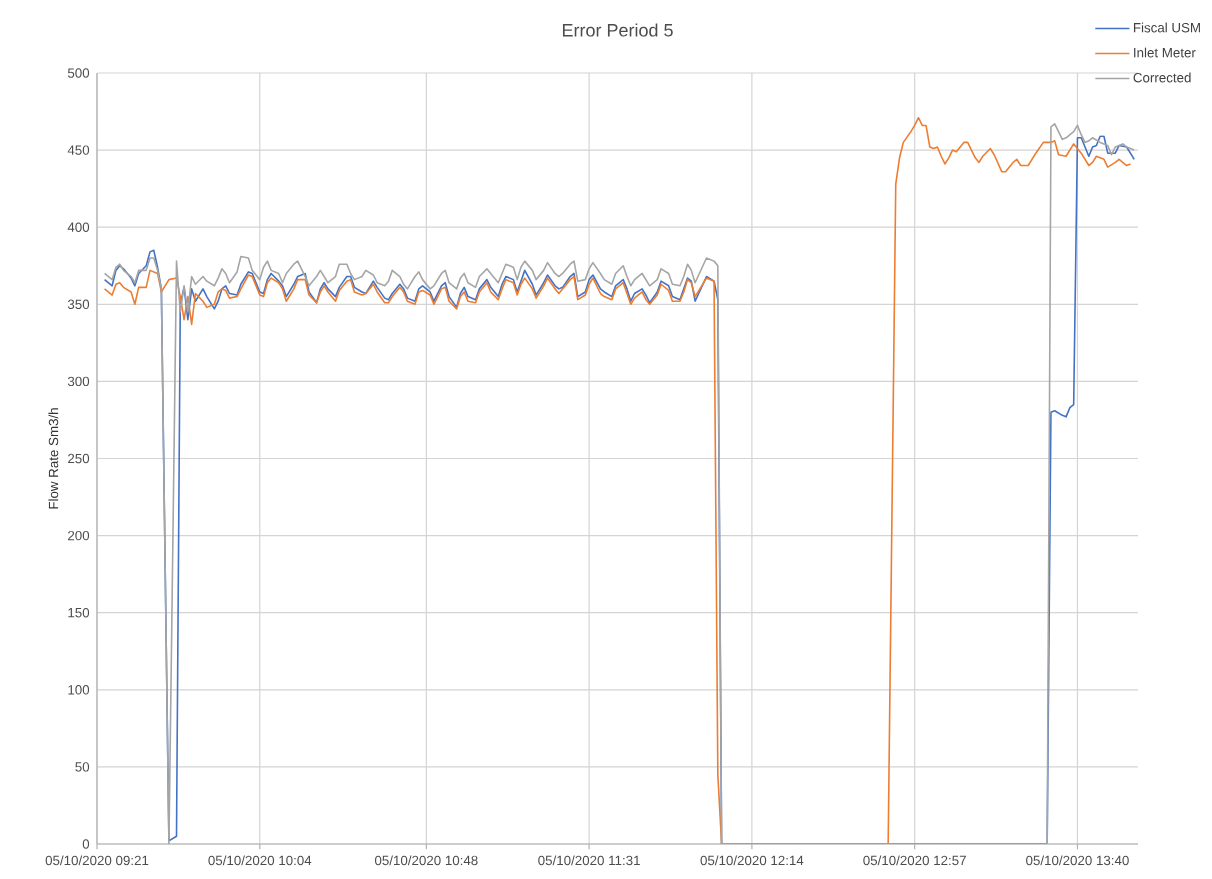 The image size is (1212, 879). Describe the element at coordinates (617, 30) in the screenshot. I see `chart-title: Error Period 5` at that location.